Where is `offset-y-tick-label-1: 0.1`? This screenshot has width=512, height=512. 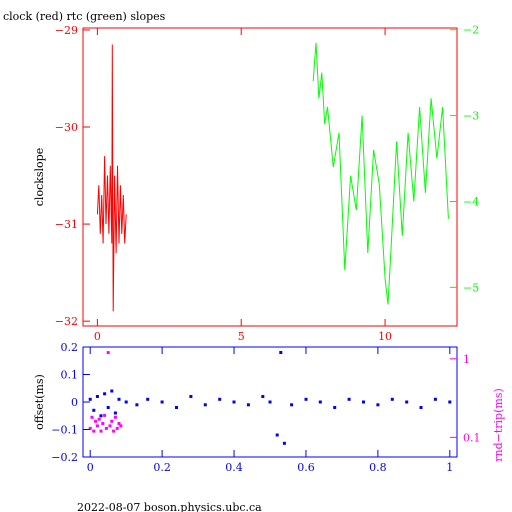 offset-y-tick-label-1: 0.1 is located at coordinates (70, 375).